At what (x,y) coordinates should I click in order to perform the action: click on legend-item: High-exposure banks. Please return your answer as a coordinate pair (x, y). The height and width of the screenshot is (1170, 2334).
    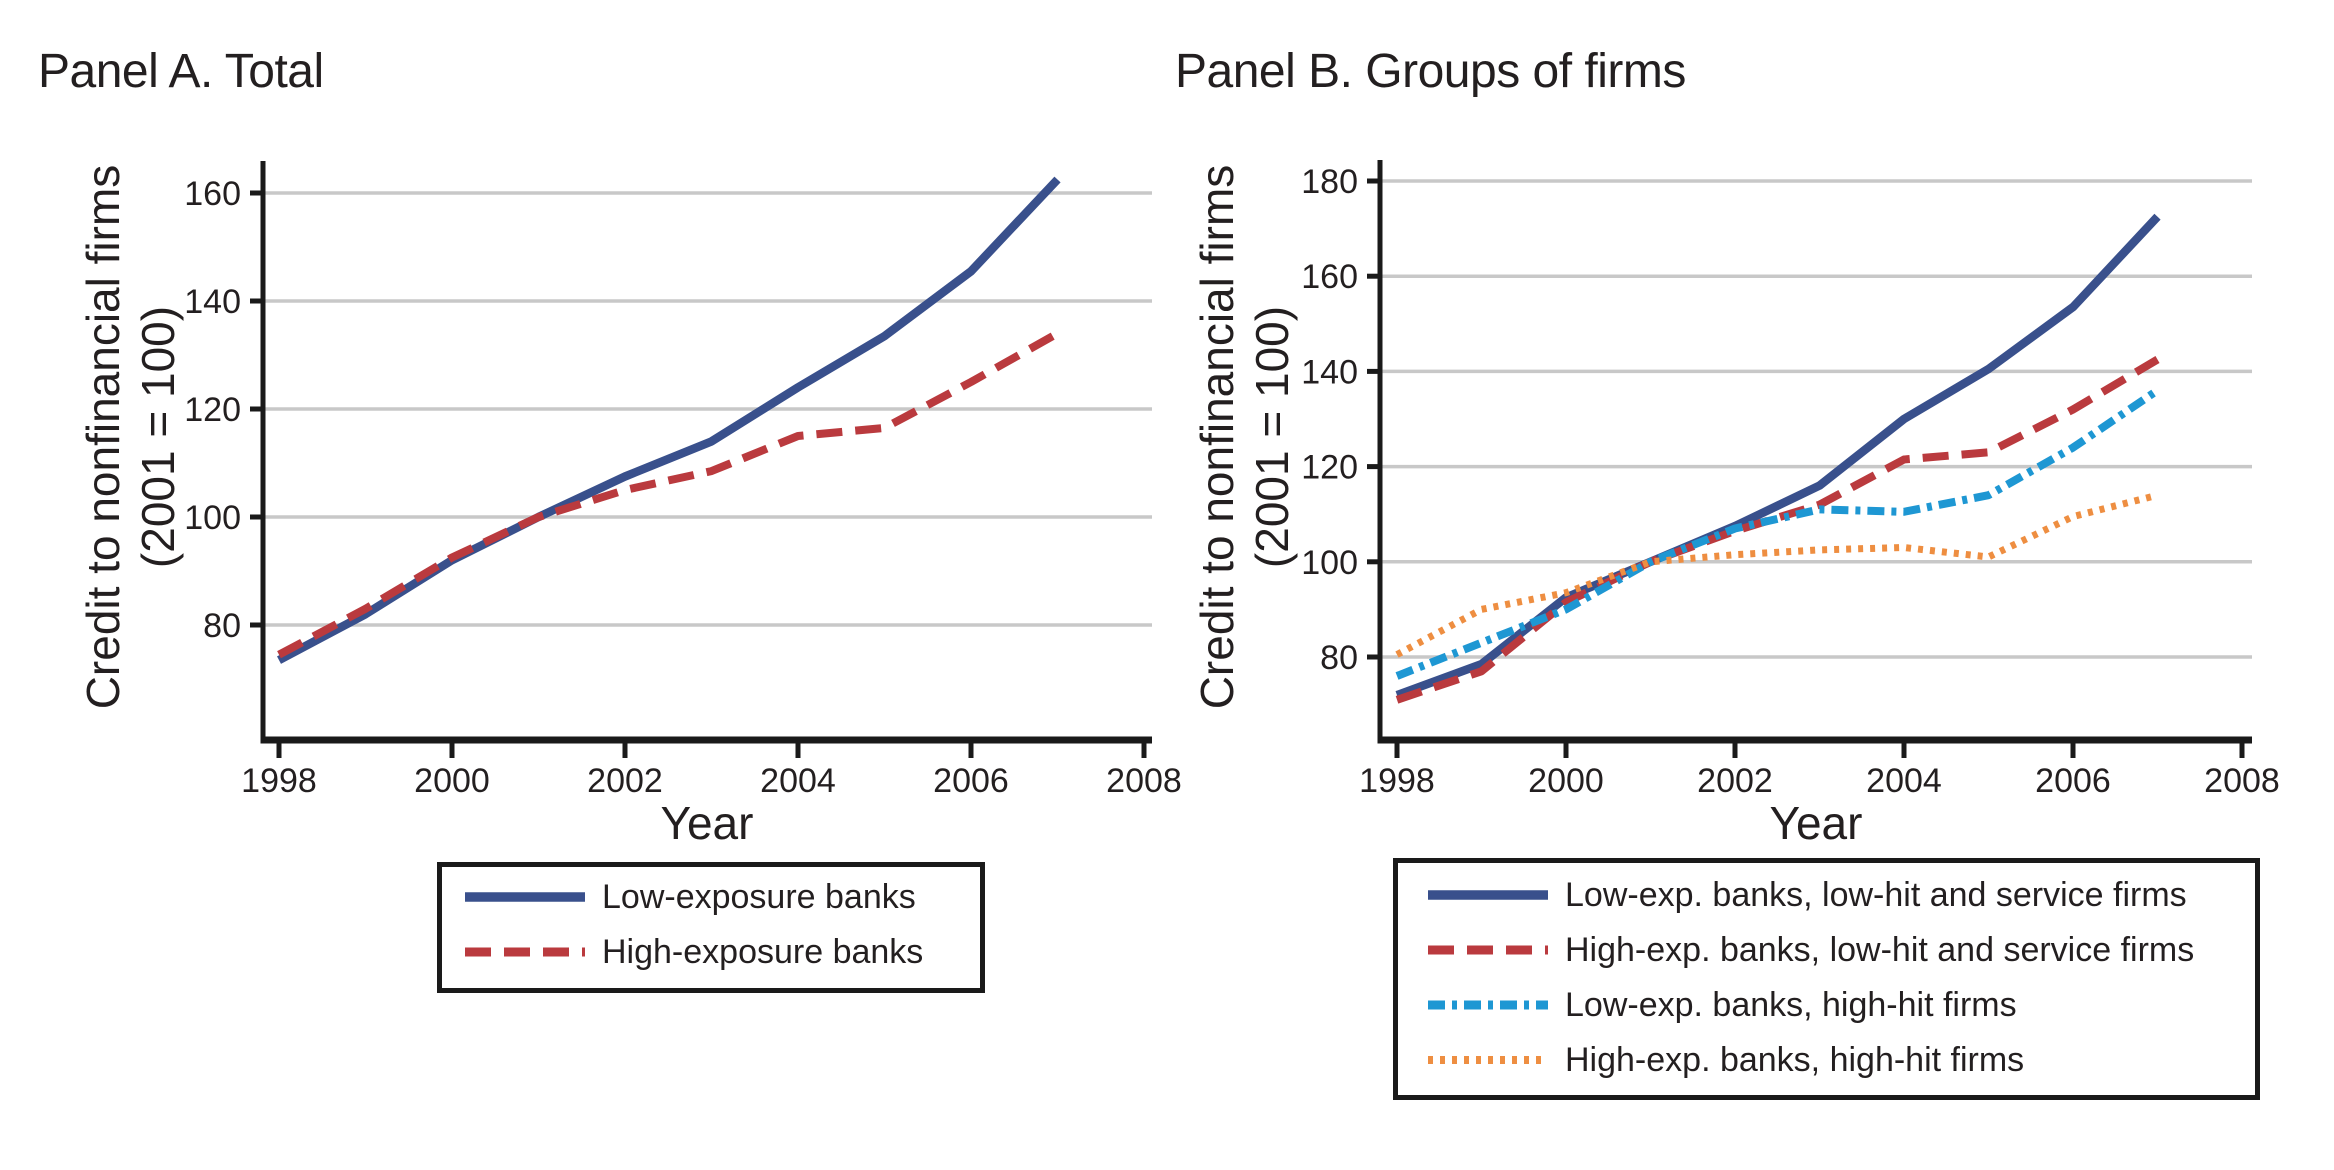
    Looking at the image, I should click on (694, 952).